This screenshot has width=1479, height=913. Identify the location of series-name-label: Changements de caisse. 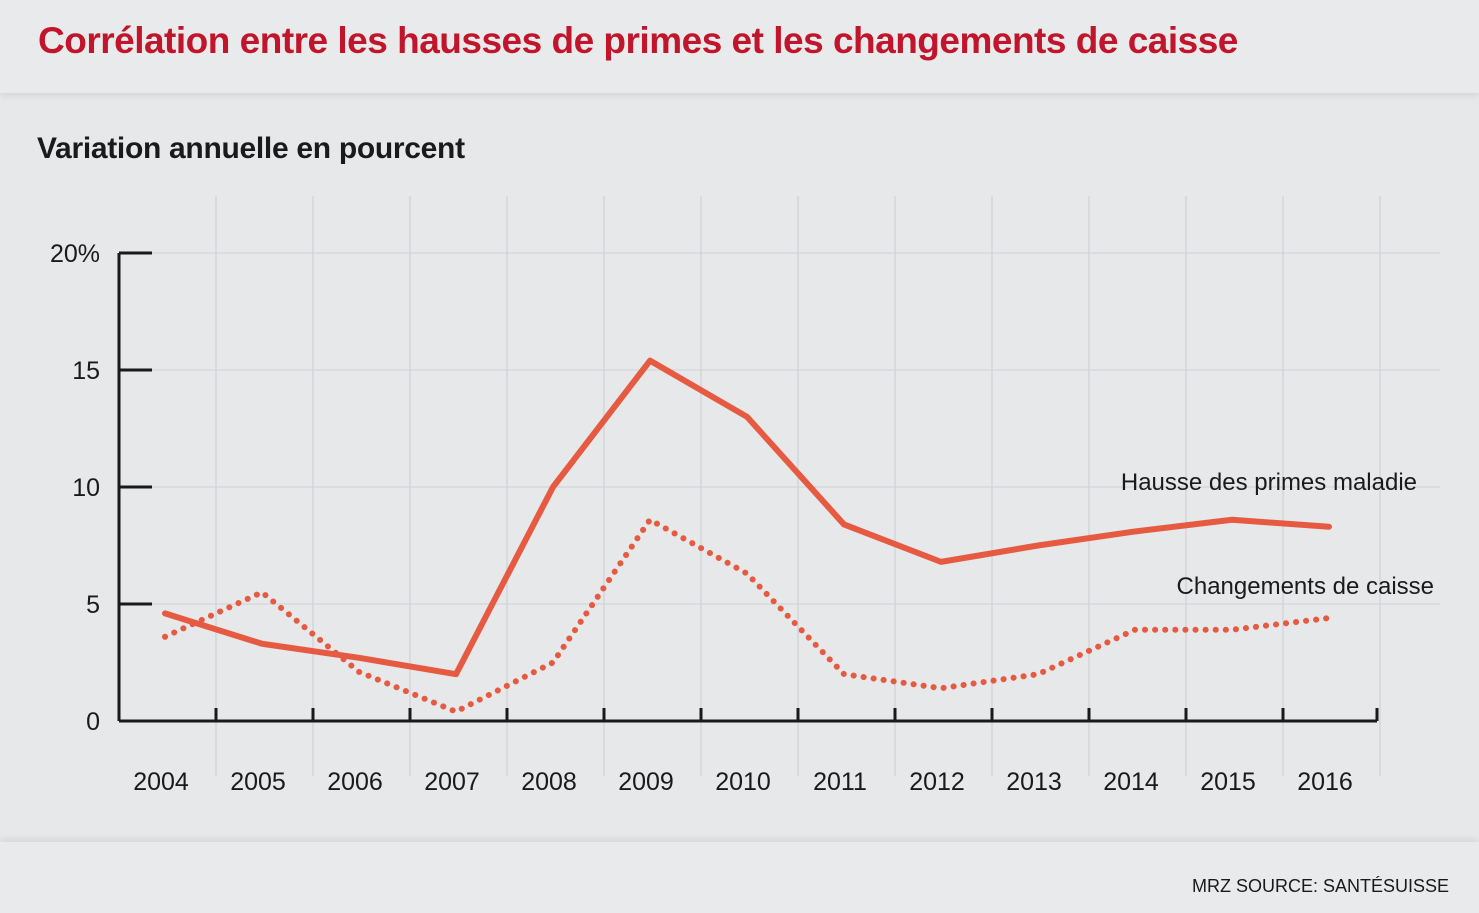
(1305, 586).